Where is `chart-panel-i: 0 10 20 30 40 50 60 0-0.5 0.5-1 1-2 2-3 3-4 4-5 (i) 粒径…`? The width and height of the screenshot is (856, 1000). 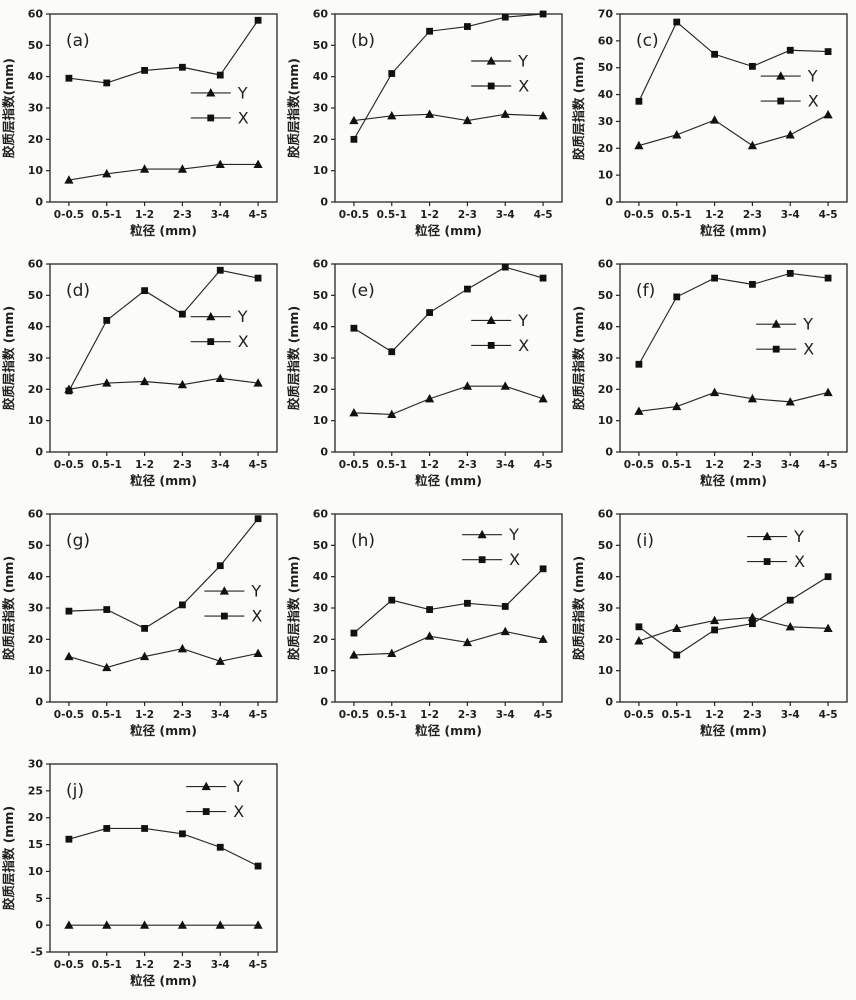 chart-panel-i: 0 10 20 30 40 50 60 0-0.5 0.5-1 1-2 2-3 3-4 4-5 (i) 粒径… is located at coordinates (712, 627).